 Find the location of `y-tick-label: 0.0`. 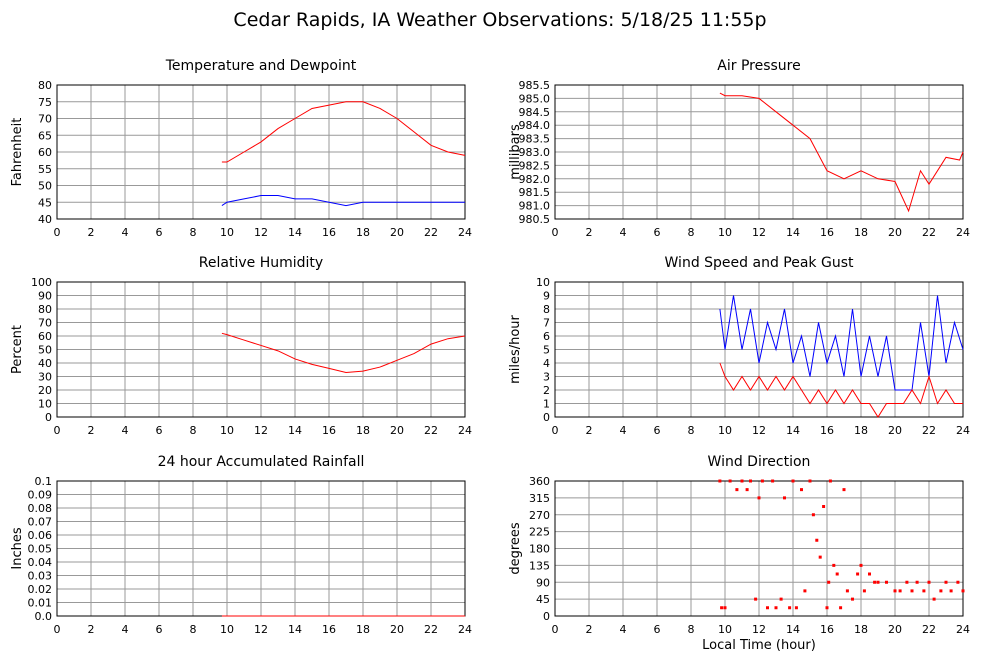

y-tick-label: 0.0 is located at coordinates (44, 616).